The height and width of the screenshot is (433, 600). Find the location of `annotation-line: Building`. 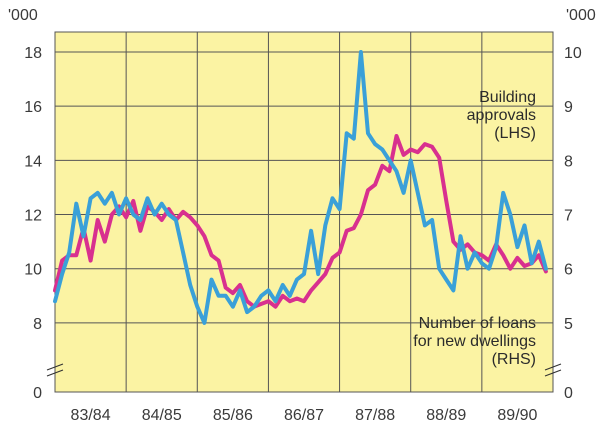

annotation-line: Building is located at coordinates (507, 97).